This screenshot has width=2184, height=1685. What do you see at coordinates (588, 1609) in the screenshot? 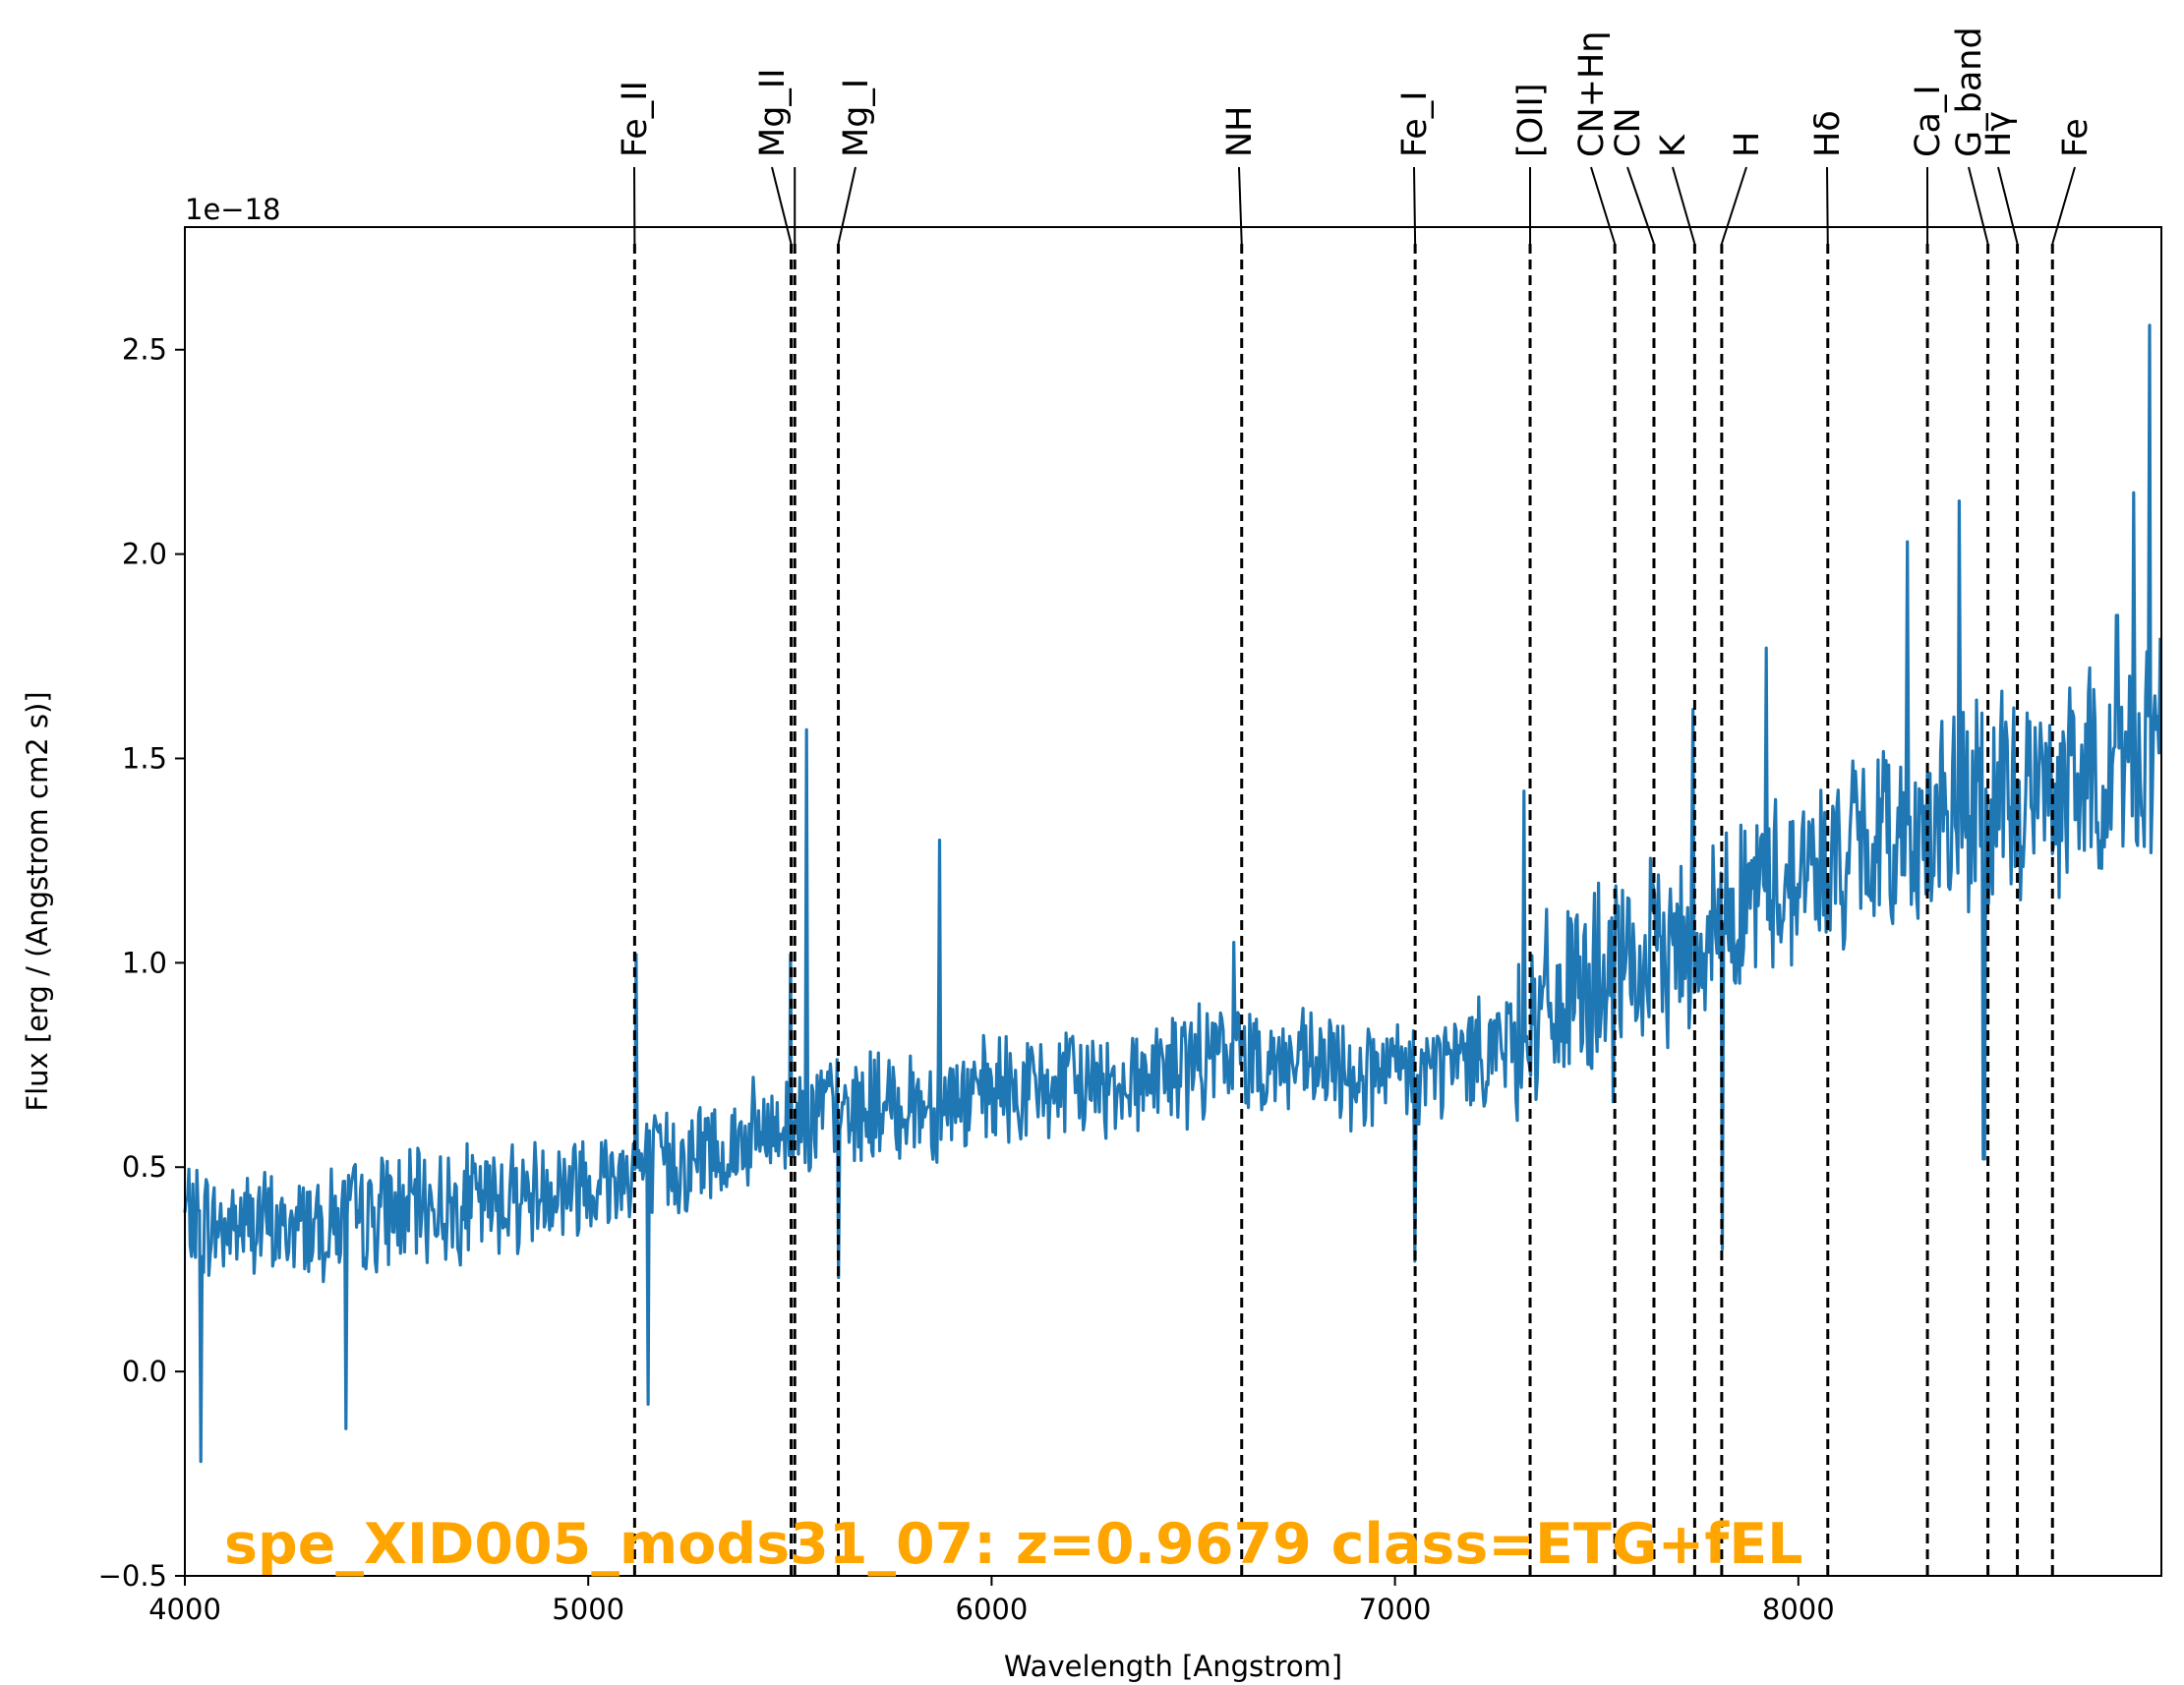
I see `x-tick-label: 5000` at bounding box center [588, 1609].